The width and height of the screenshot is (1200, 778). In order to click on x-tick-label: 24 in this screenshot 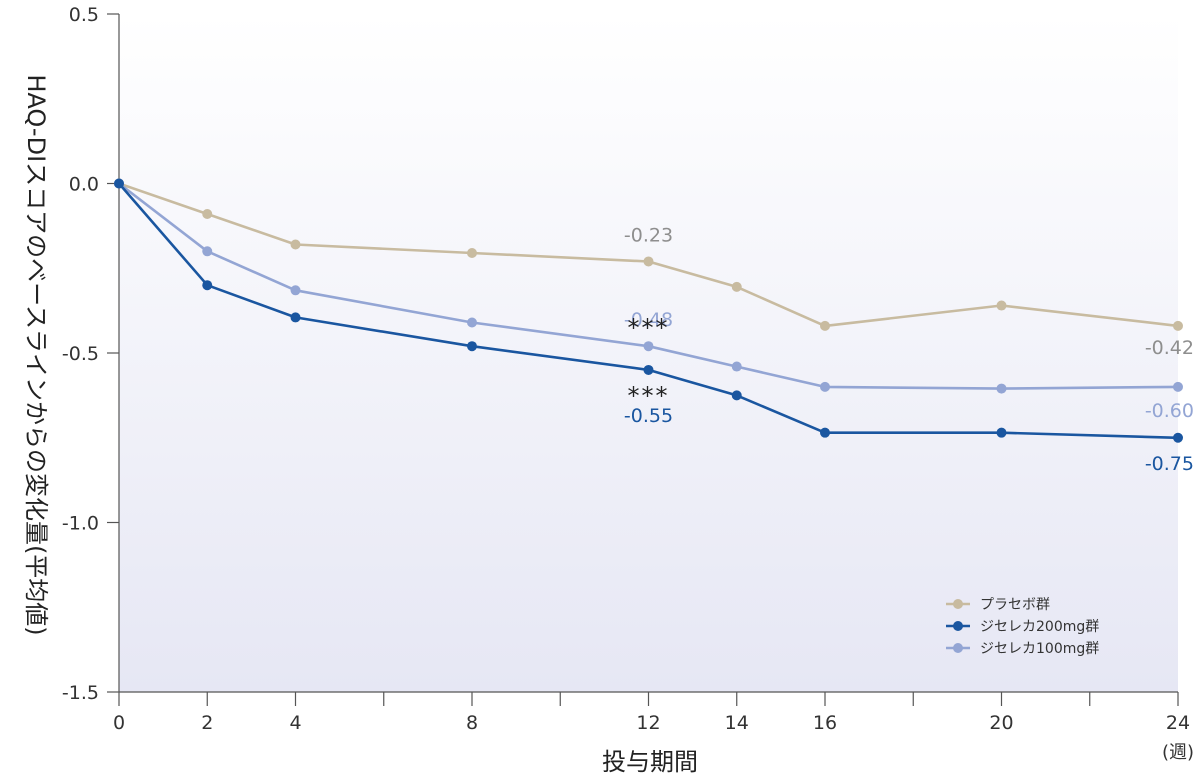, I will do `click(1178, 723)`.